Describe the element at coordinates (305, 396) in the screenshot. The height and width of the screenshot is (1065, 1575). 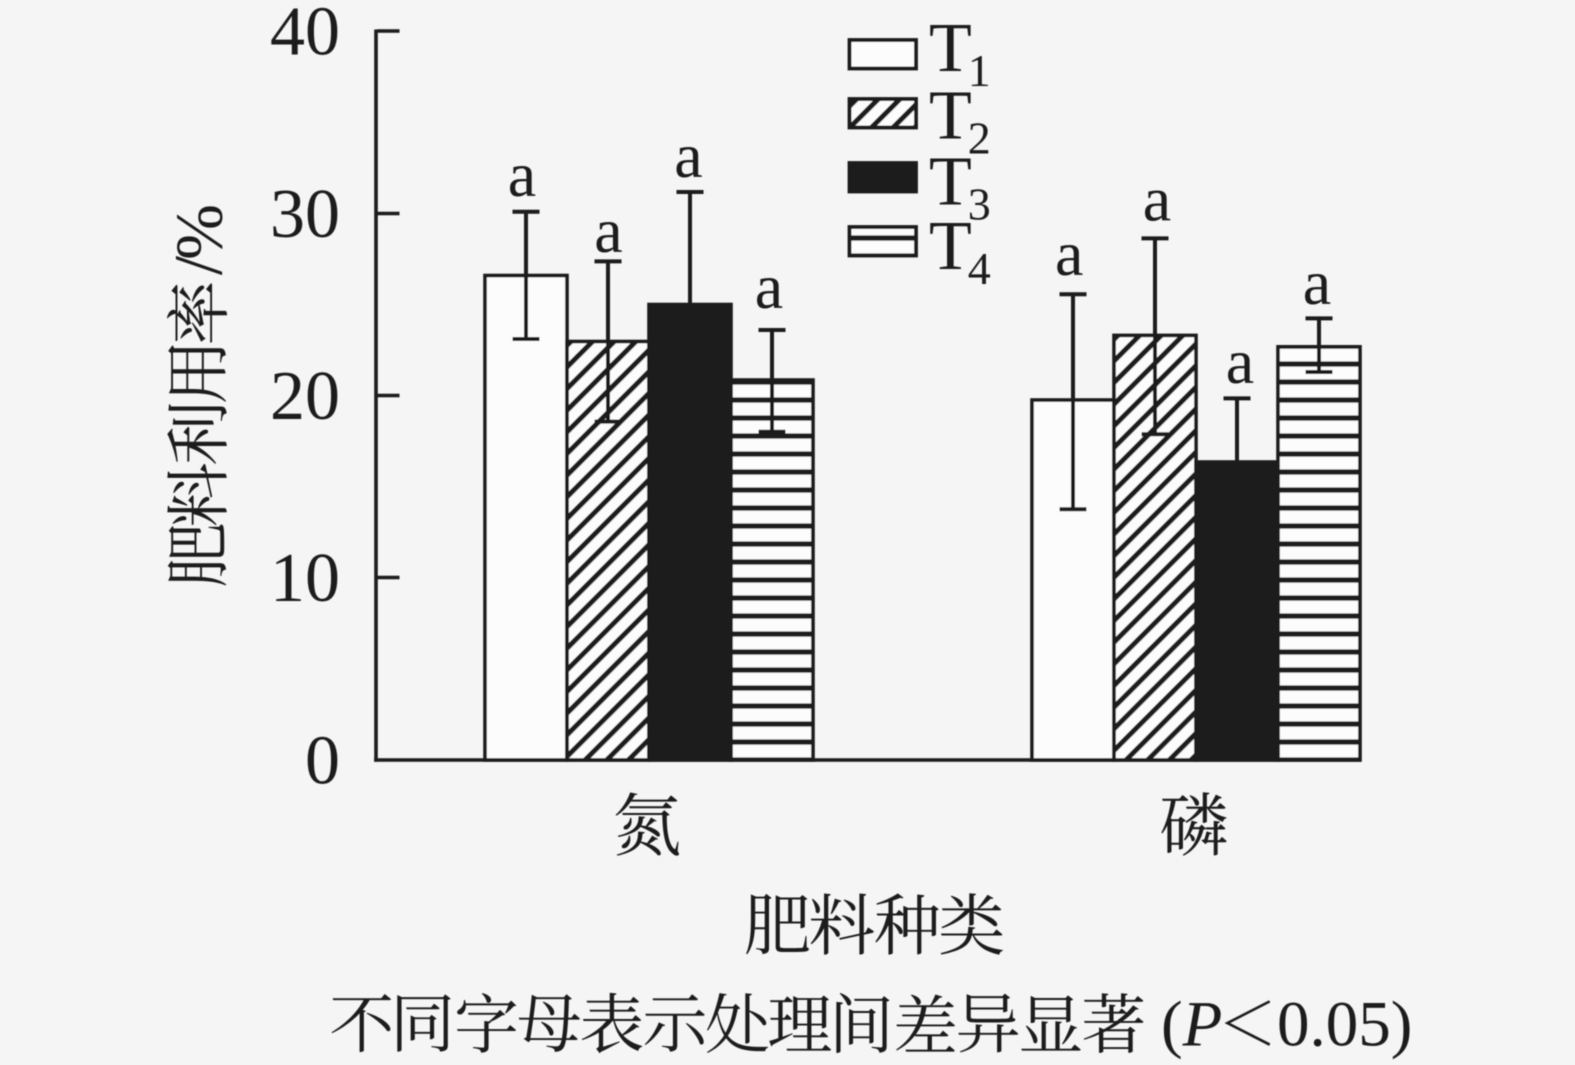
I see `svg-text: 20` at that location.